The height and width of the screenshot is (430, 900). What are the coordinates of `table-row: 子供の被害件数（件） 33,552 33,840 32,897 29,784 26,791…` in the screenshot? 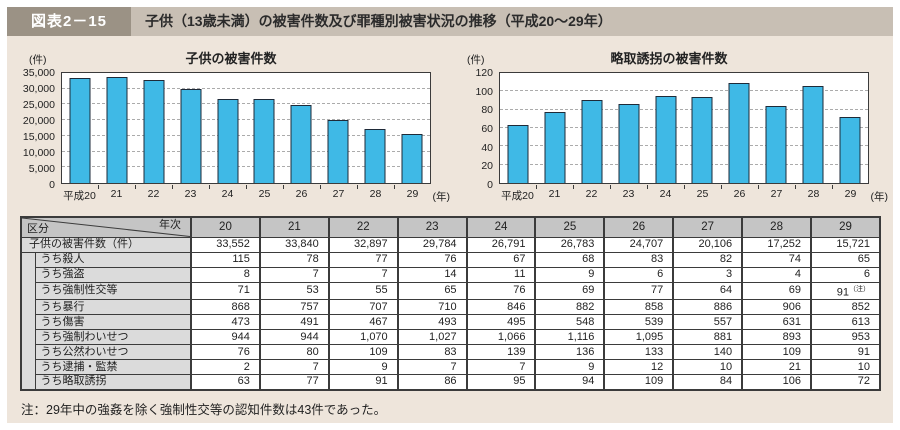 It's located at (450, 244).